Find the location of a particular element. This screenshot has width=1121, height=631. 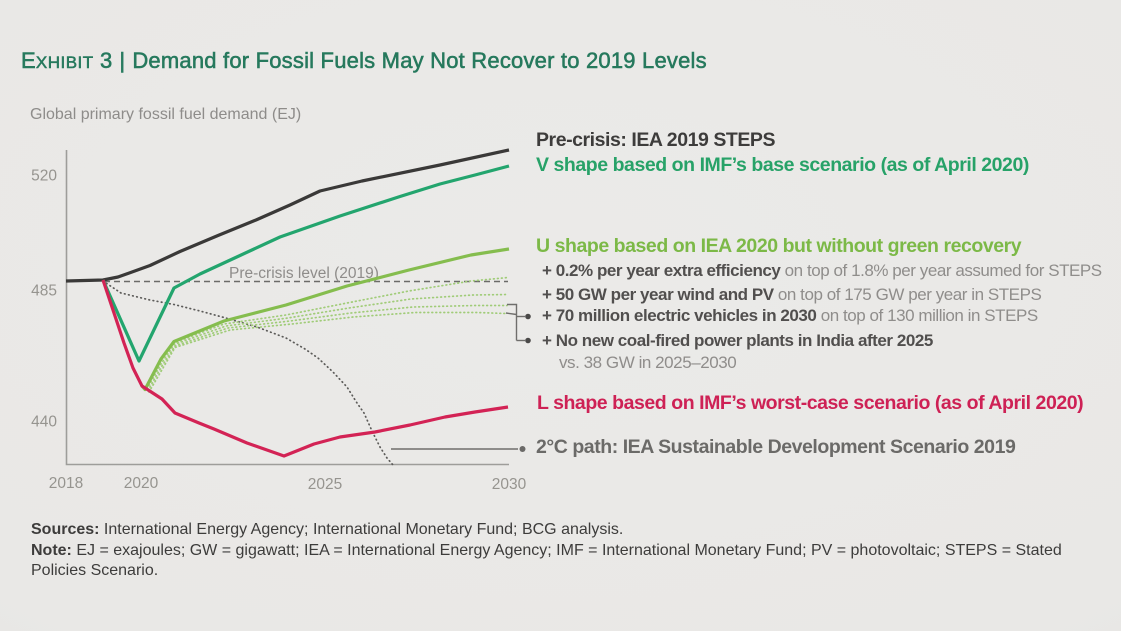

svg-text: 485 is located at coordinates (44, 291).